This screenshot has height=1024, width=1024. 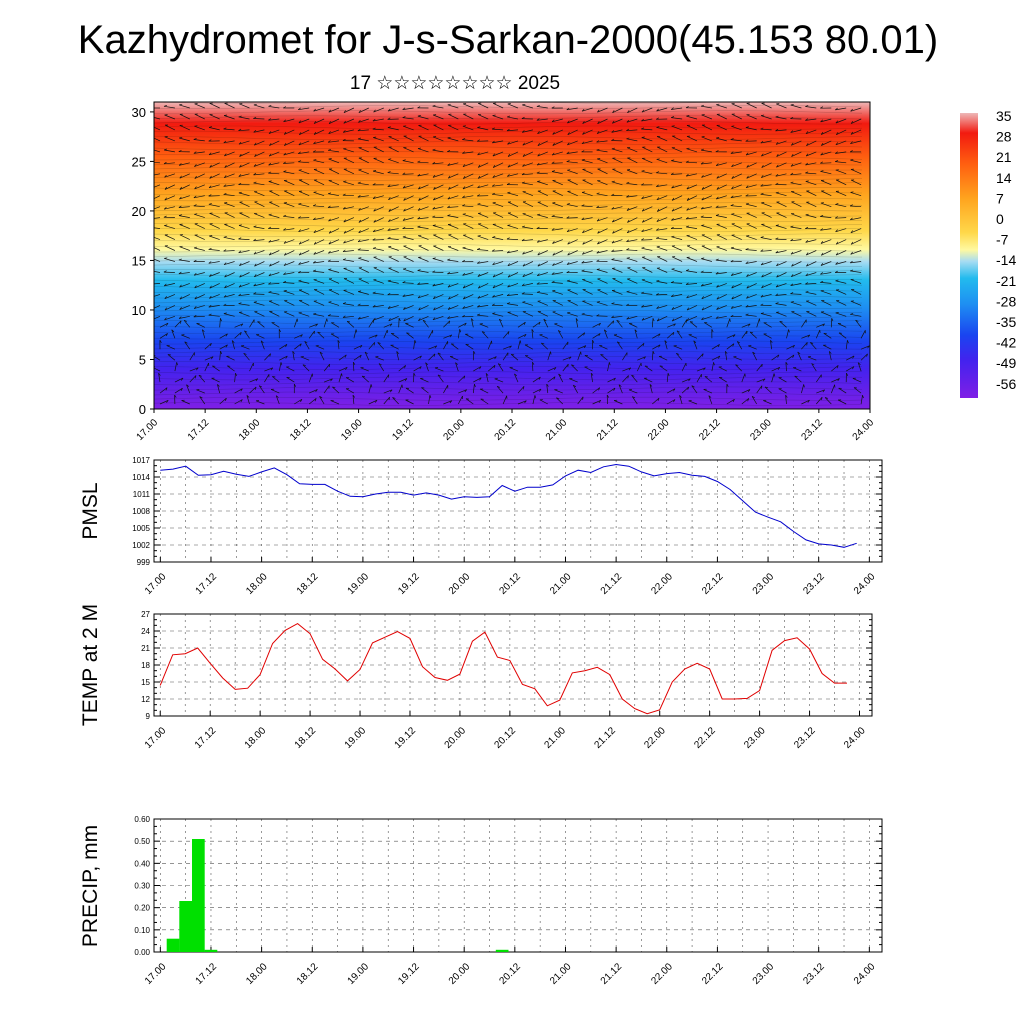 What do you see at coordinates (456, 738) in the screenshot?
I see `x-tick-label: 20.00` at bounding box center [456, 738].